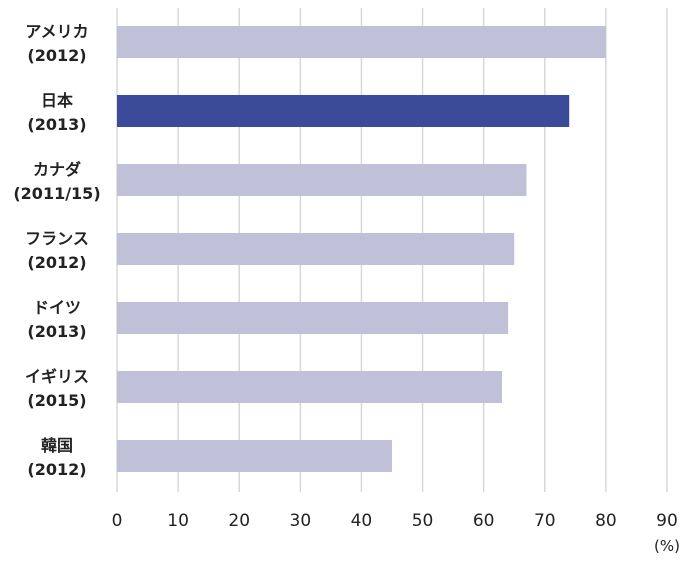 Image resolution: width=690 pixels, height=564 pixels. I want to click on x-tick-label: 70, so click(545, 521).